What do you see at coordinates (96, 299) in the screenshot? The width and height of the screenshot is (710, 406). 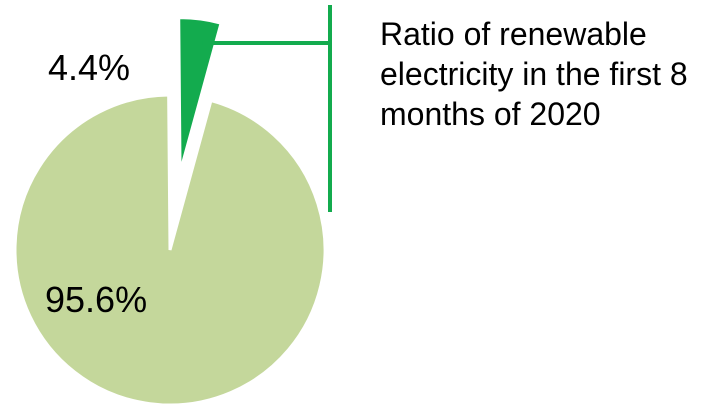 I see `slice-label-other: 95.6%` at bounding box center [96, 299].